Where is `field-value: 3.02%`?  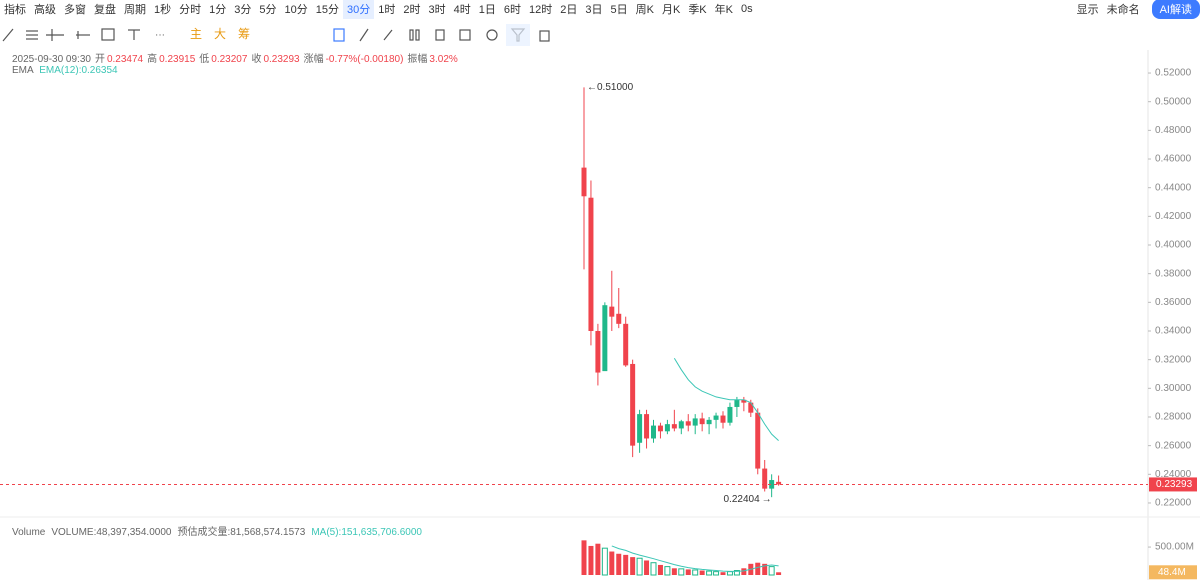 field-value: 3.02% is located at coordinates (443, 59).